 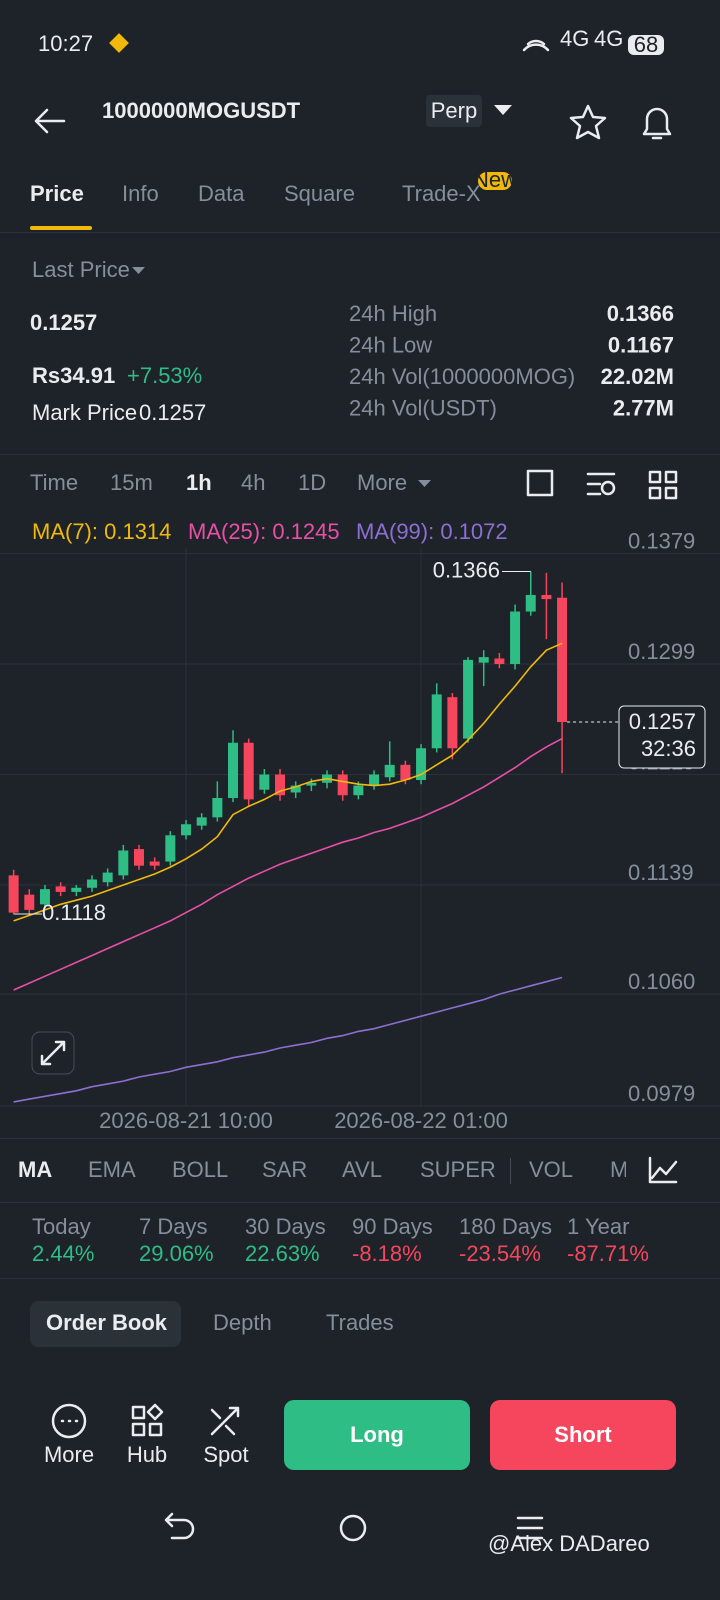 What do you see at coordinates (147, 1454) in the screenshot?
I see `nav-label: Hub` at bounding box center [147, 1454].